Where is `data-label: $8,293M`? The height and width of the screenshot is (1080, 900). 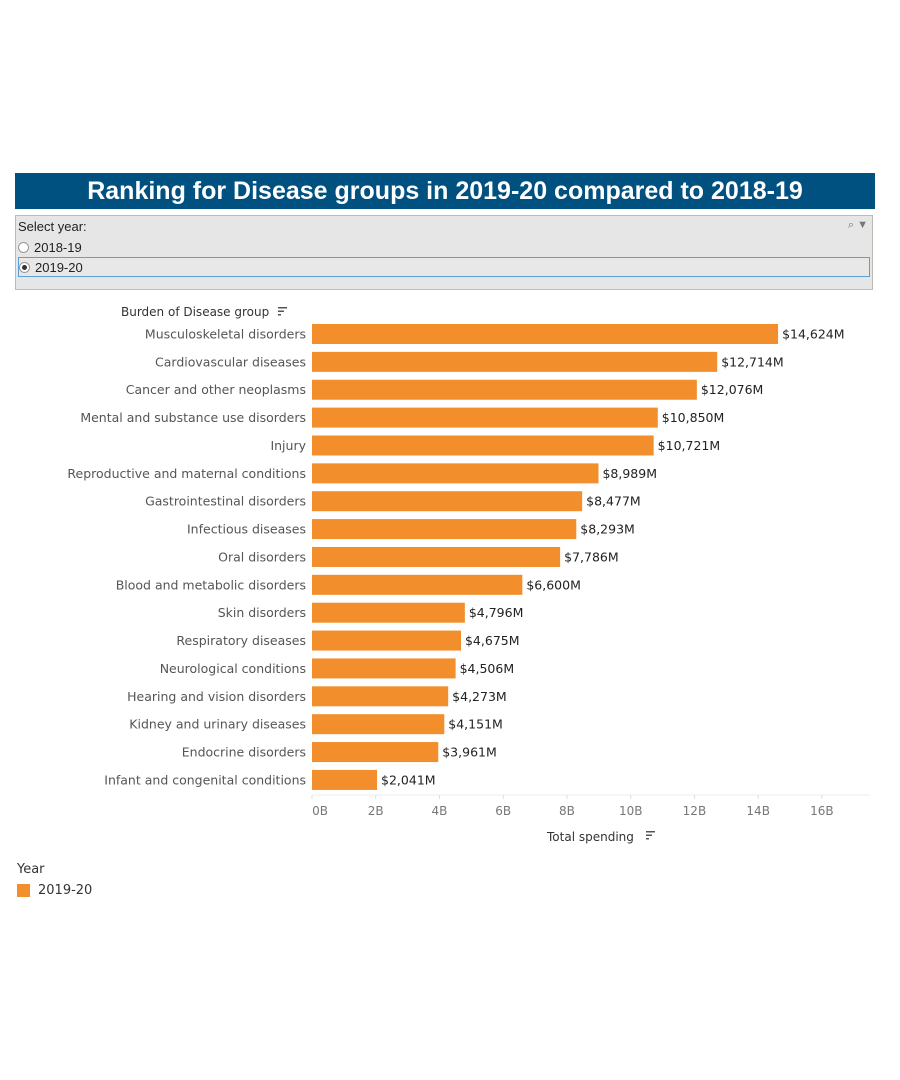 data-label: $8,293M is located at coordinates (607, 529).